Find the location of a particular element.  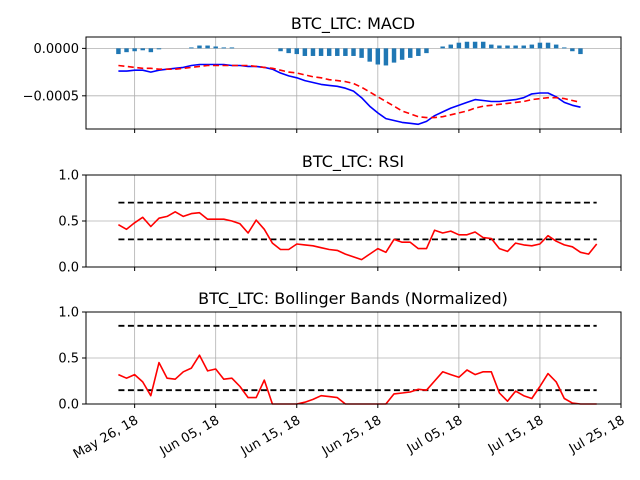

signal-line is located at coordinates (349, 91).